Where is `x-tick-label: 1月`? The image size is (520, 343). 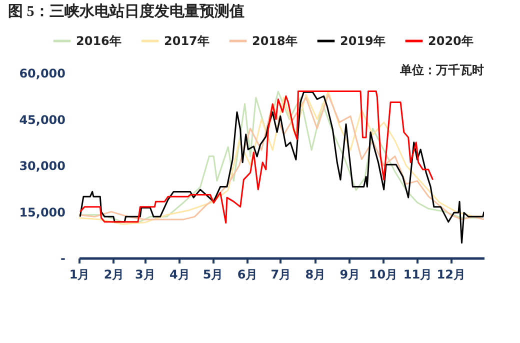
x-tick-label: 1月 is located at coordinates (79, 275).